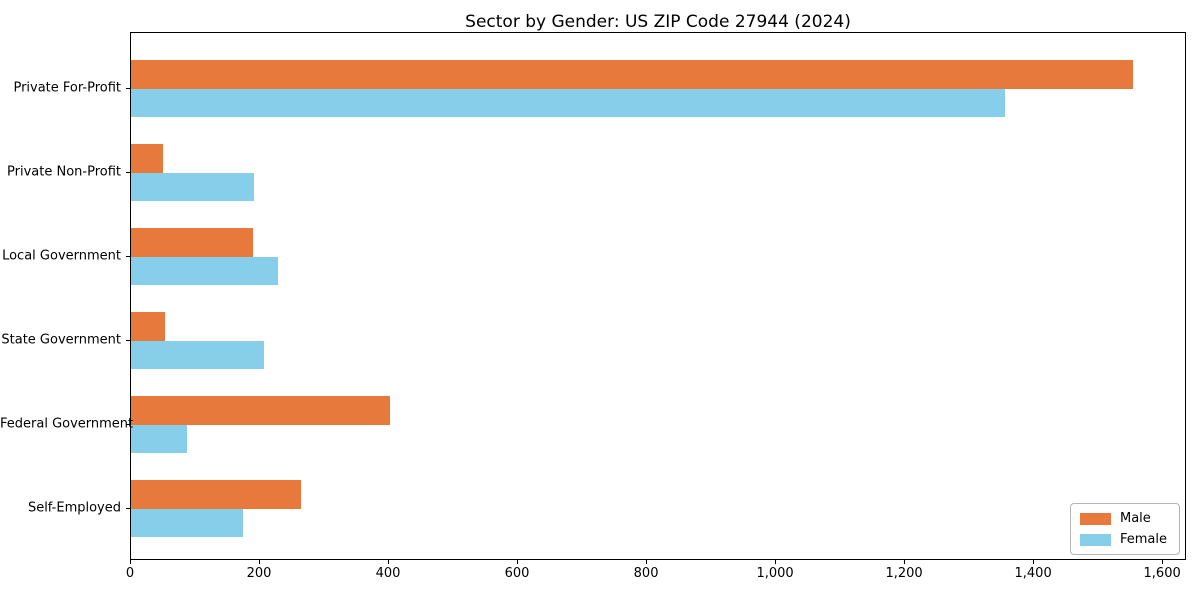  Describe the element at coordinates (1124, 529) in the screenshot. I see `legend: Male Female` at that location.